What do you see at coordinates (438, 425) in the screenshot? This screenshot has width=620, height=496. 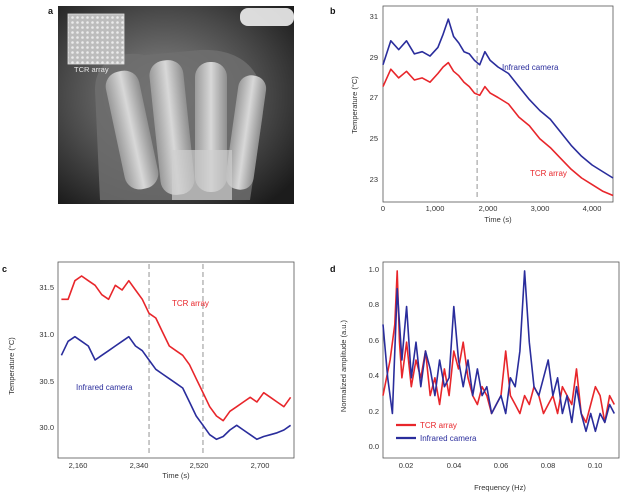 I see `legend-label-tcr: TCR array` at bounding box center [438, 425].